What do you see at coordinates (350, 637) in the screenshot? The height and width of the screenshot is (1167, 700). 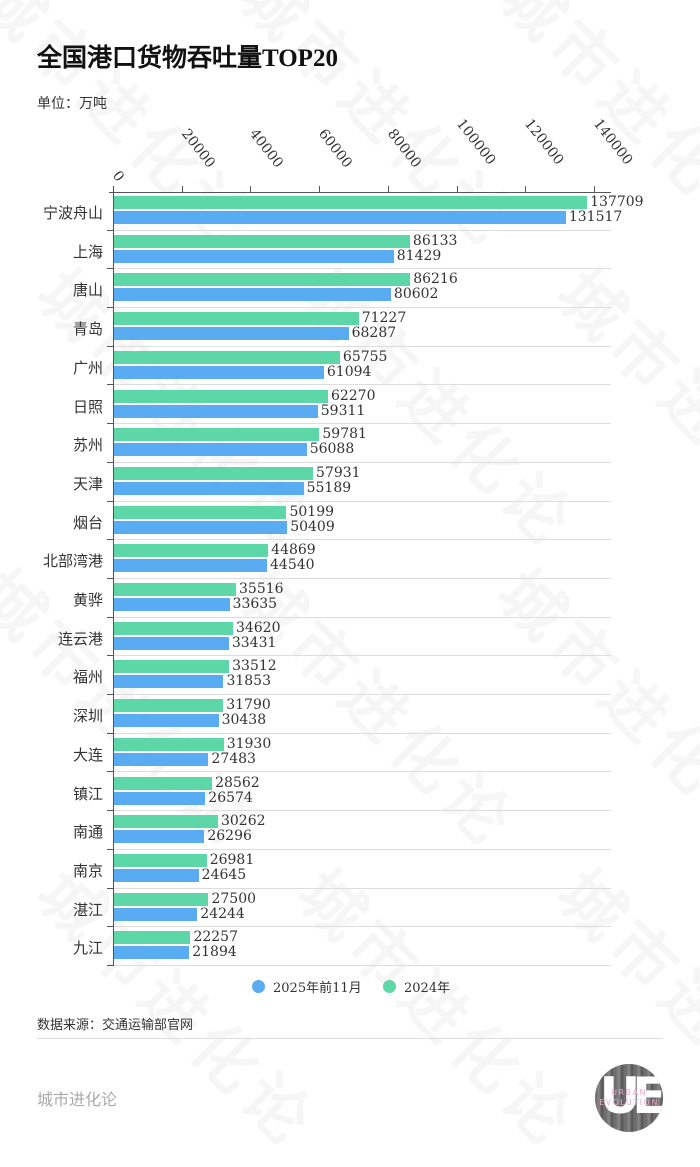 I see `chart-row: 连云港 34620 33431` at bounding box center [350, 637].